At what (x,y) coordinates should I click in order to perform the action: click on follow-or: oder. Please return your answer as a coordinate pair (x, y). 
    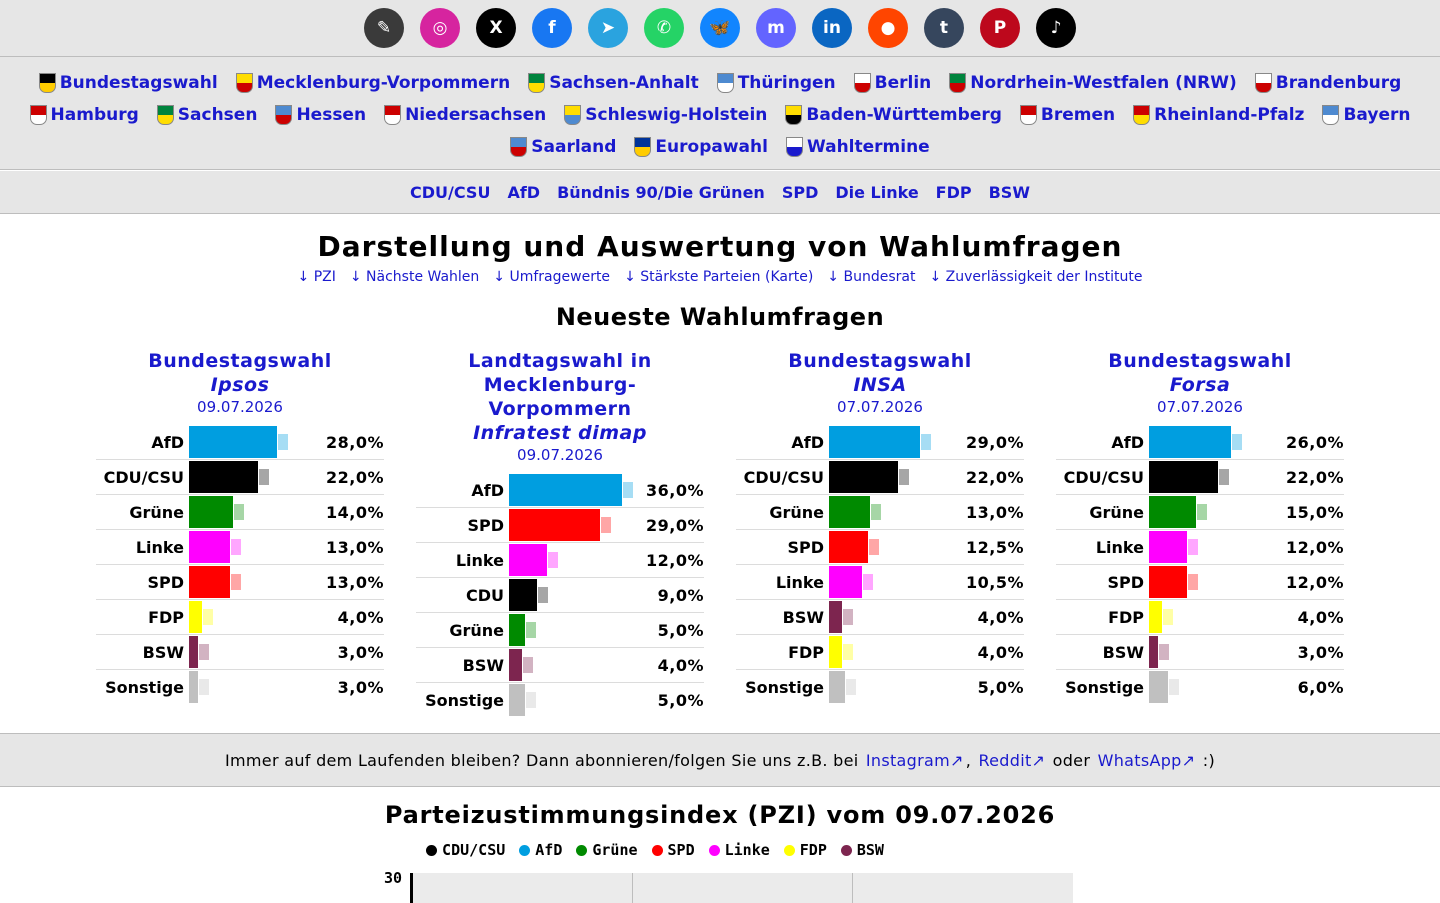
    Looking at the image, I should click on (1071, 760).